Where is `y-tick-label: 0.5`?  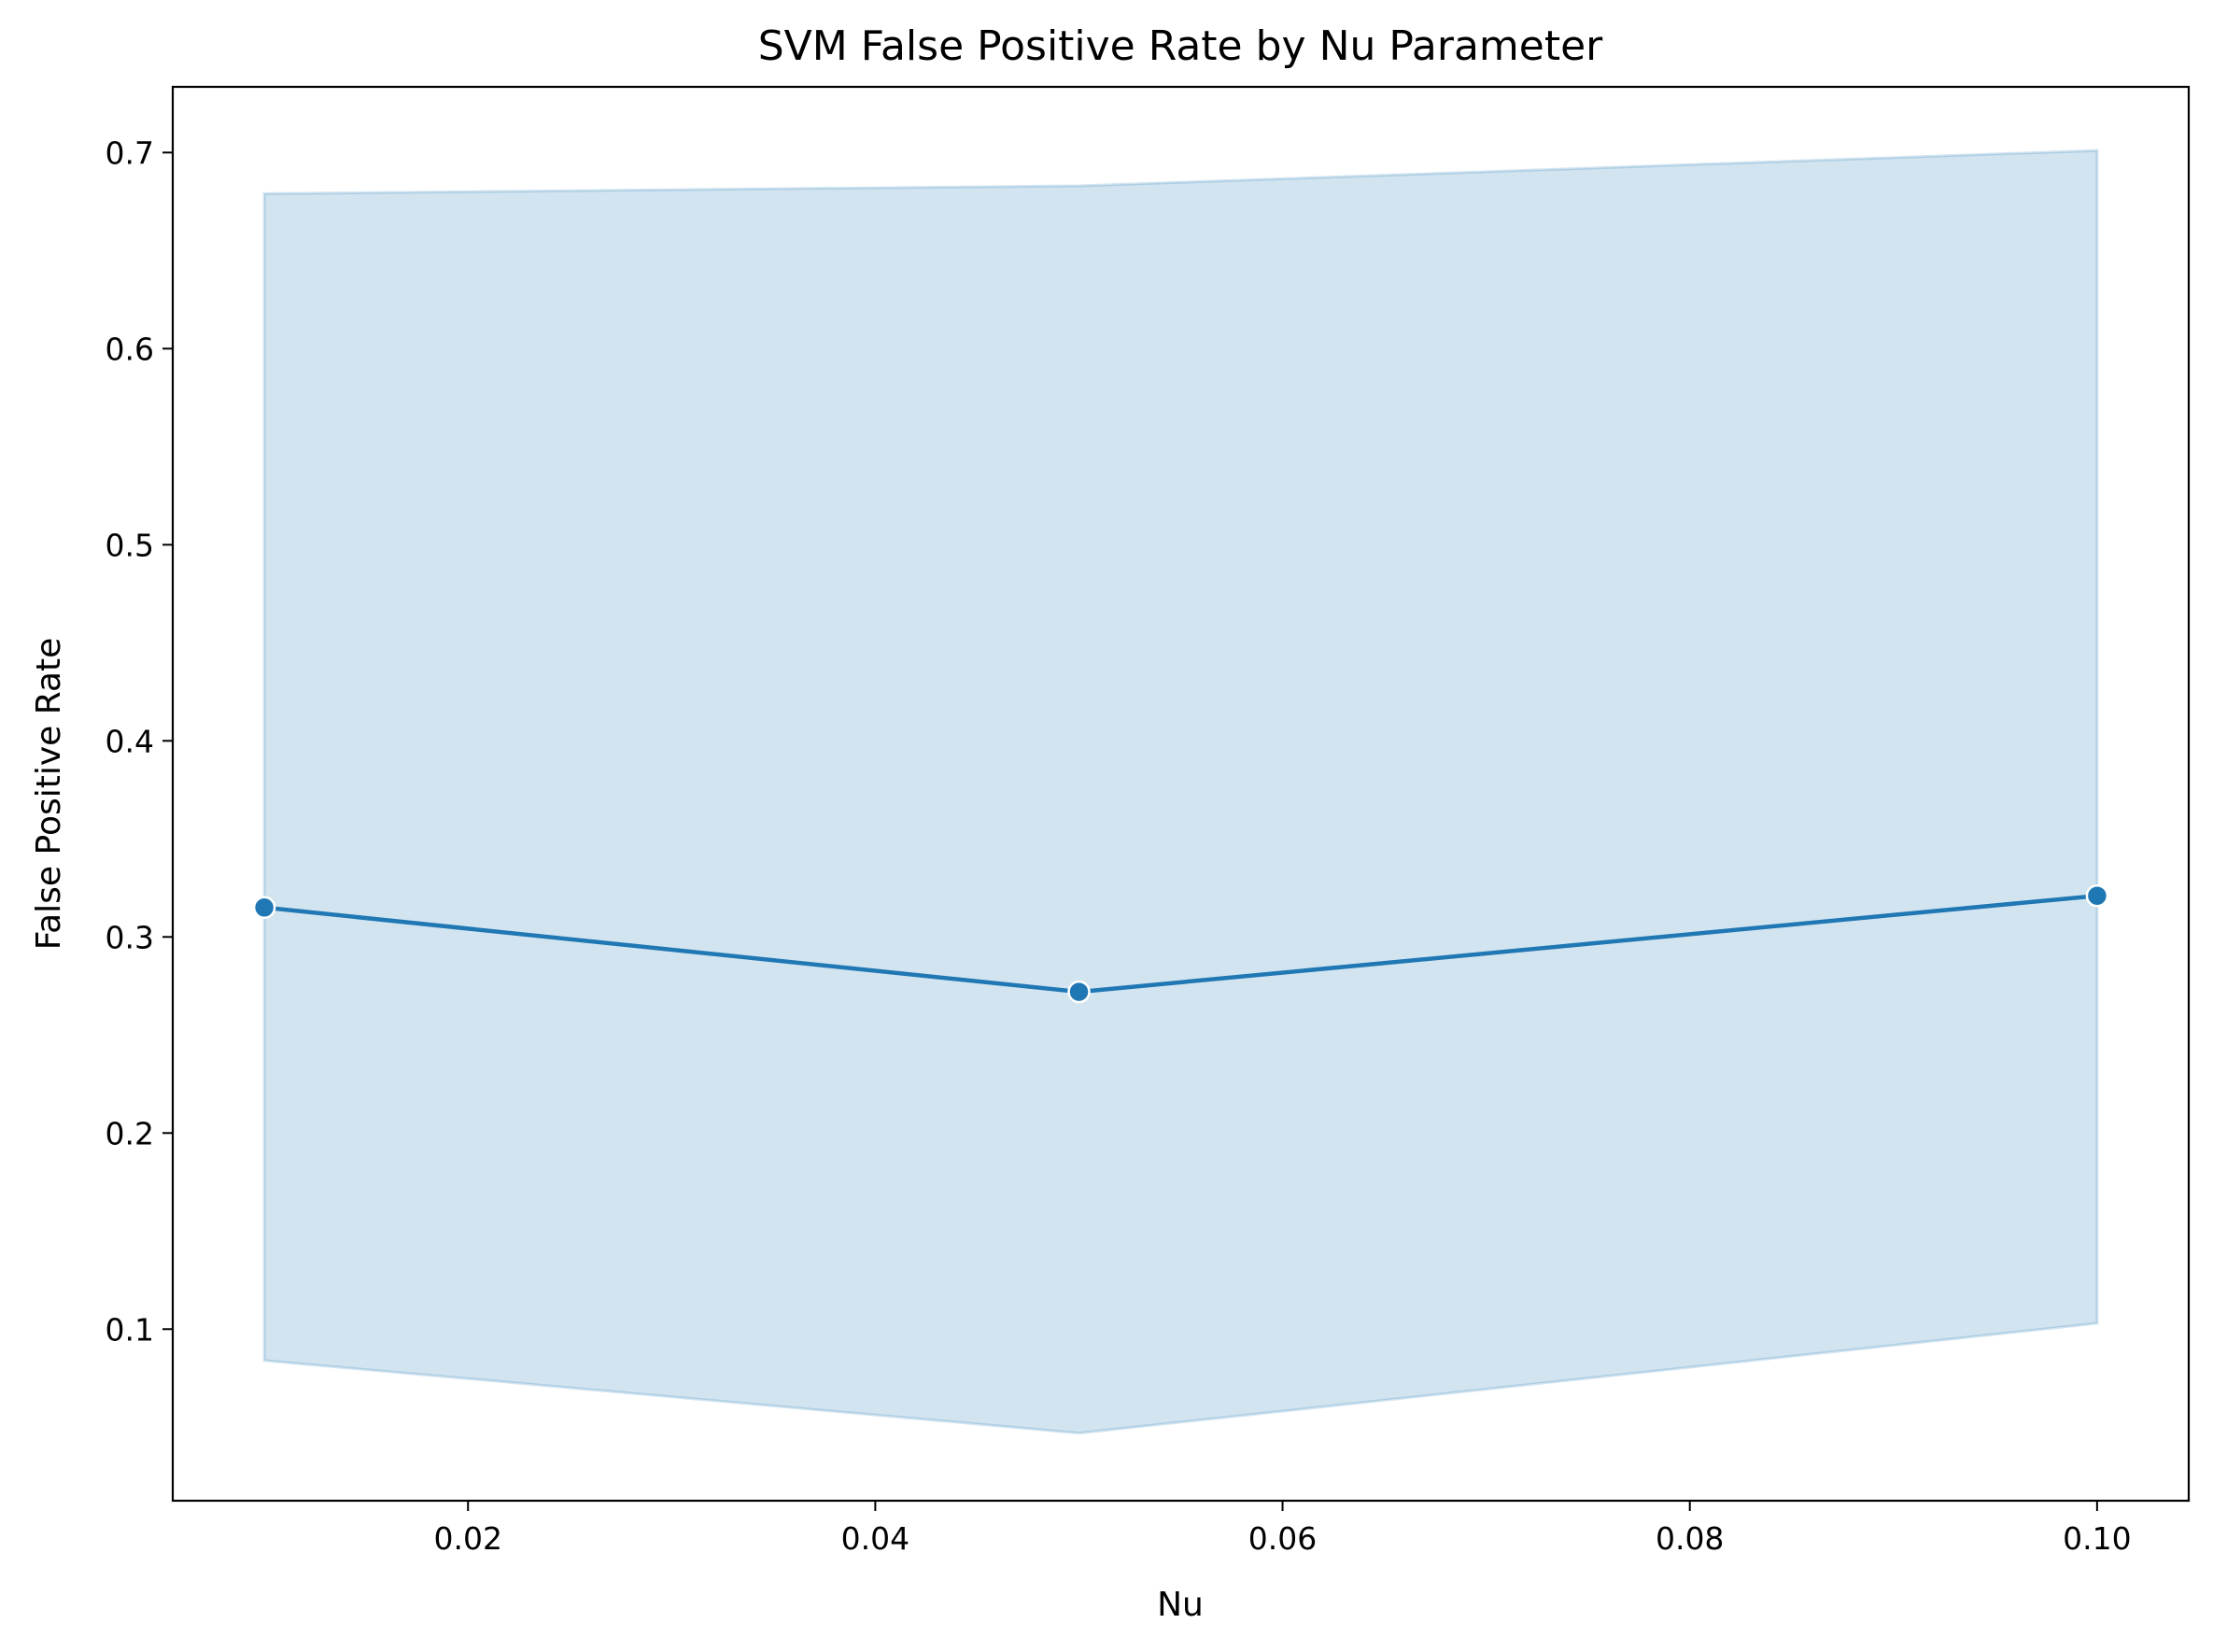 y-tick-label: 0.5 is located at coordinates (130, 545).